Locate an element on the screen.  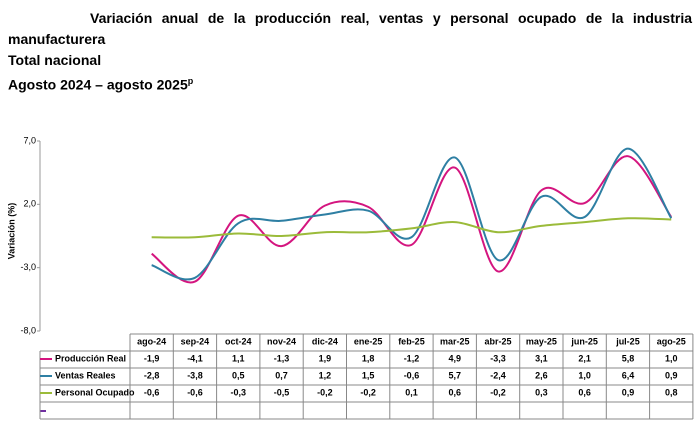
period-line: Agosto 2024 – agosto 2025p is located at coordinates (350, 83).